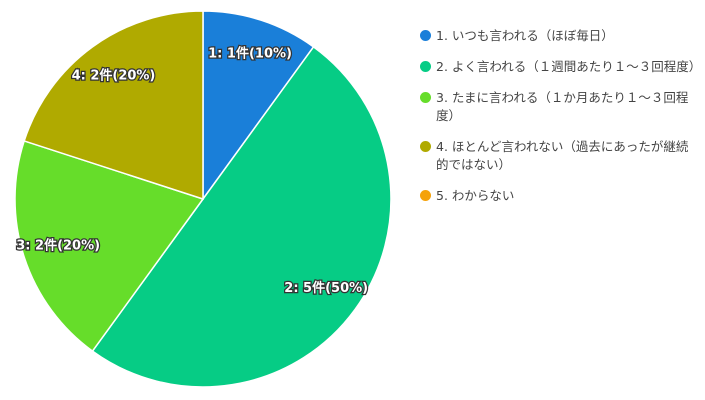  Describe the element at coordinates (562, 155) in the screenshot. I see `legend-label: 4. ほとんど言われない（過去にあったが継続的ではない）` at that location.